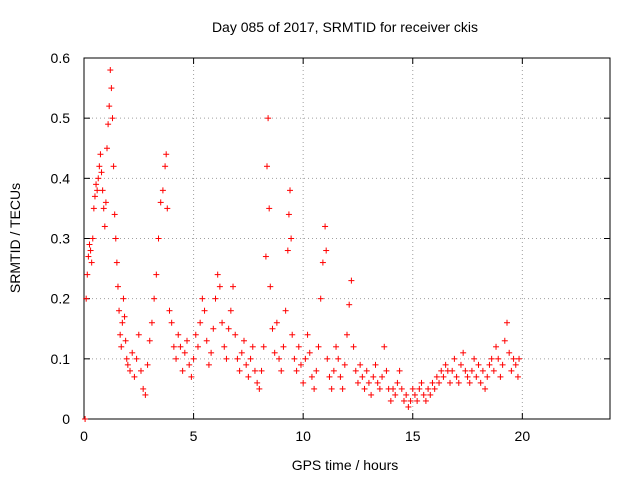 This screenshot has height=480, width=640. Describe the element at coordinates (84, 436) in the screenshot. I see `x-tick-label: 0` at that location.